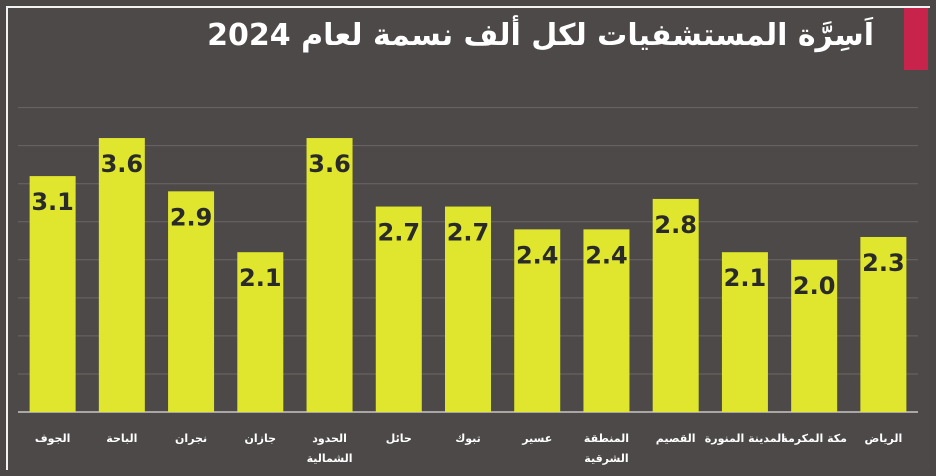 This screenshot has height=476, width=936. Describe the element at coordinates (121, 438) in the screenshot. I see `category-label: الباحة` at that location.